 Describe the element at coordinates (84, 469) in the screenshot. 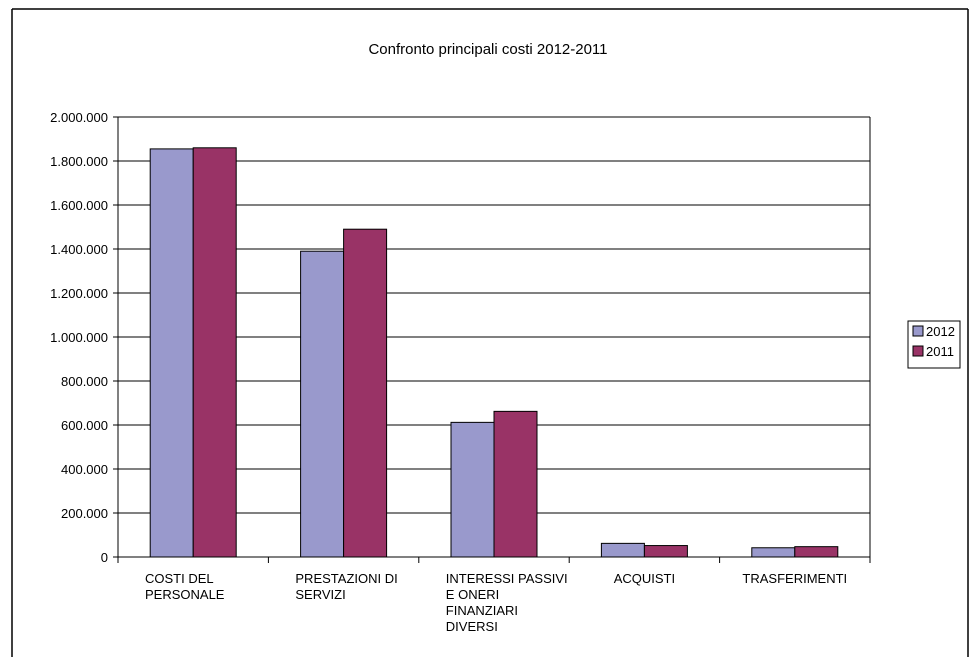

I see `y-tick-label: 400.000` at that location.